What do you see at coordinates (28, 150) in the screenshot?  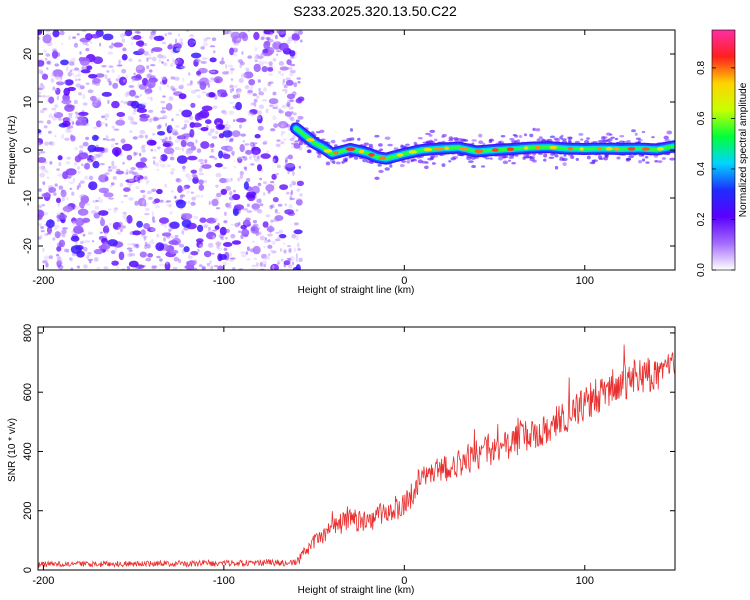 I see `y-tick-label: 0` at bounding box center [28, 150].